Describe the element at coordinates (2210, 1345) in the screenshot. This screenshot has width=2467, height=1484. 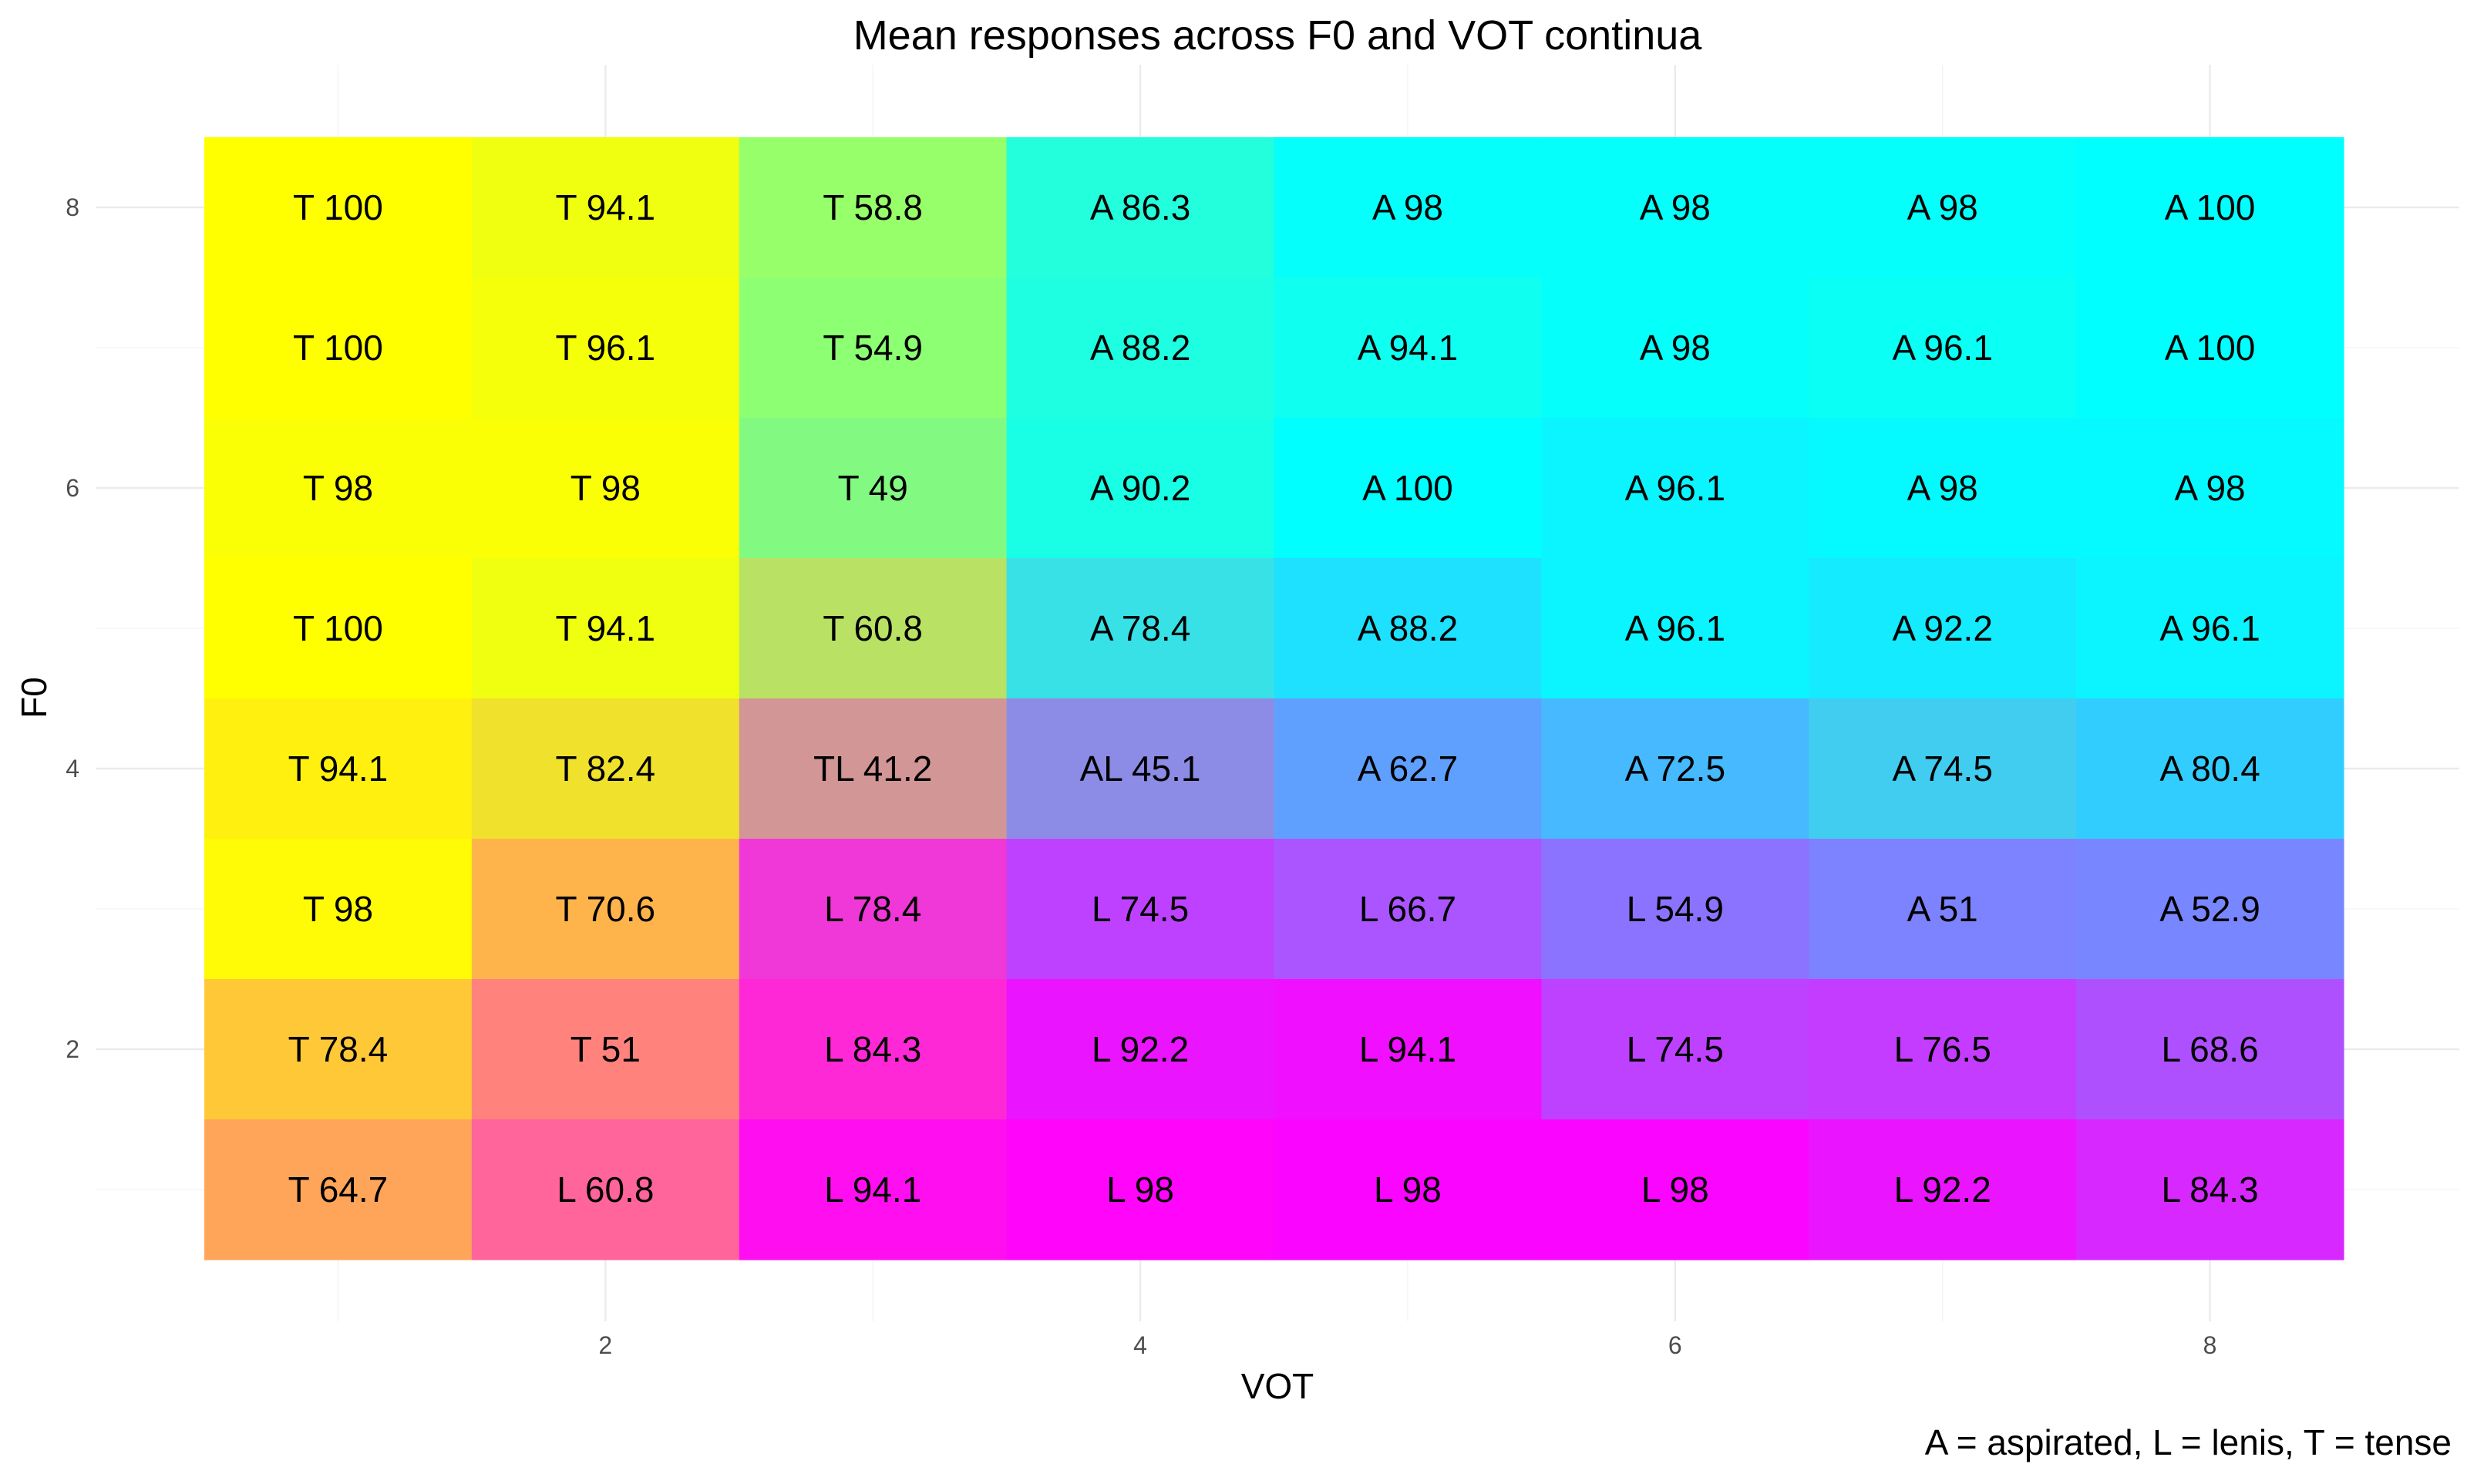
I see `x-tick-label: 8` at that location.